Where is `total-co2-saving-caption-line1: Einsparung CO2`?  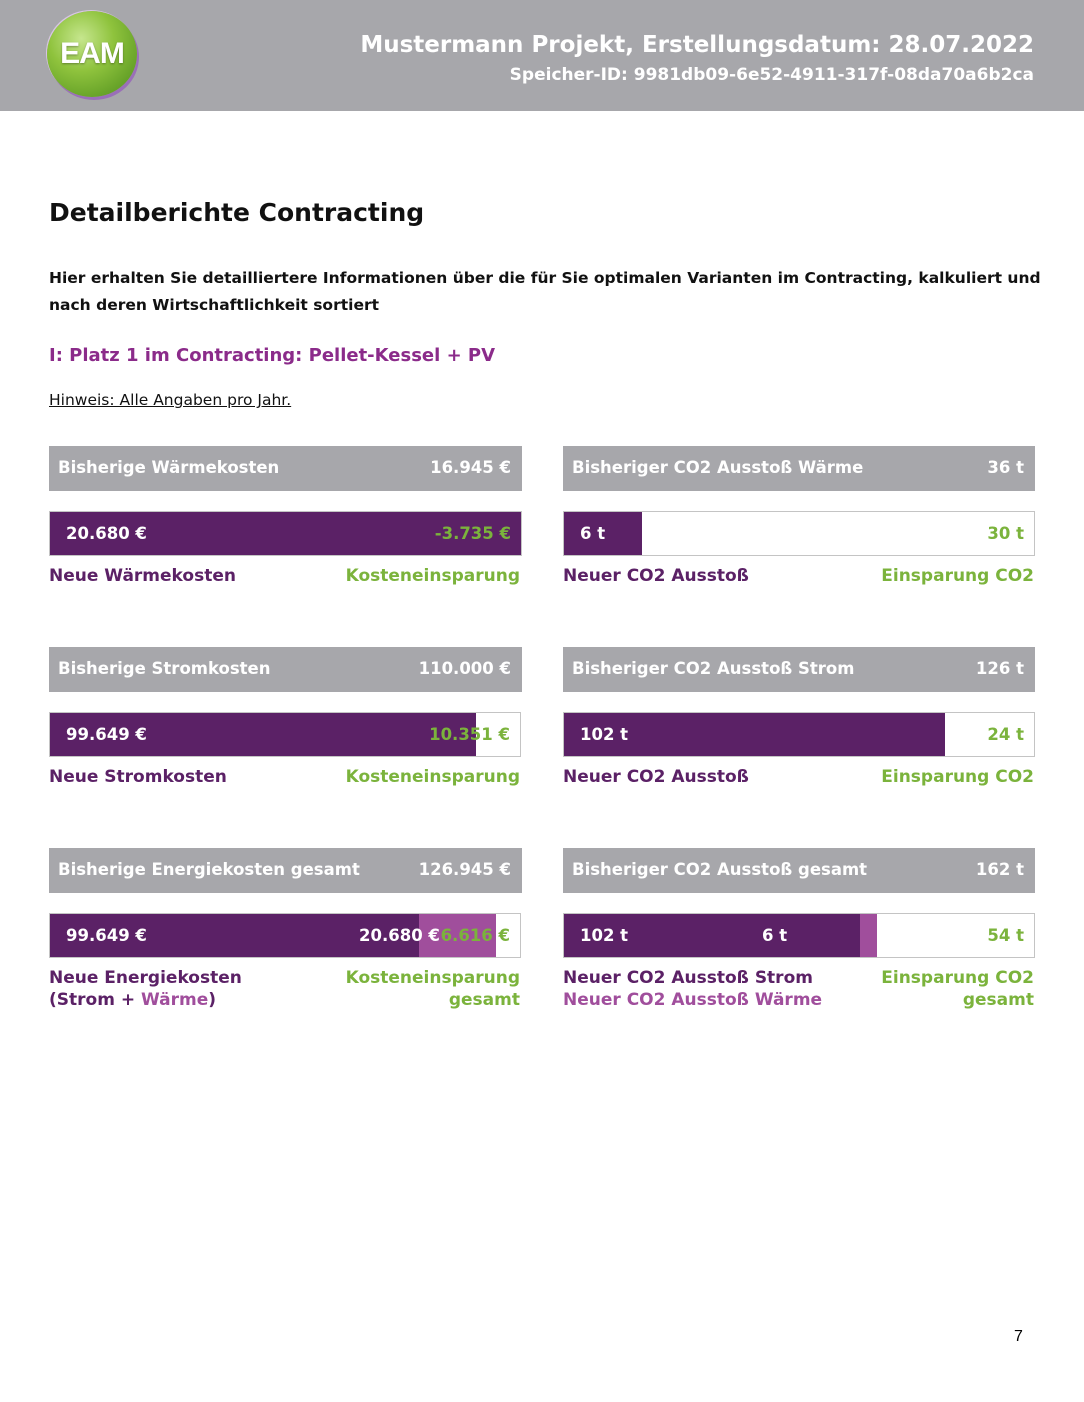 total-co2-saving-caption-line1: Einsparung CO2 is located at coordinates (957, 978).